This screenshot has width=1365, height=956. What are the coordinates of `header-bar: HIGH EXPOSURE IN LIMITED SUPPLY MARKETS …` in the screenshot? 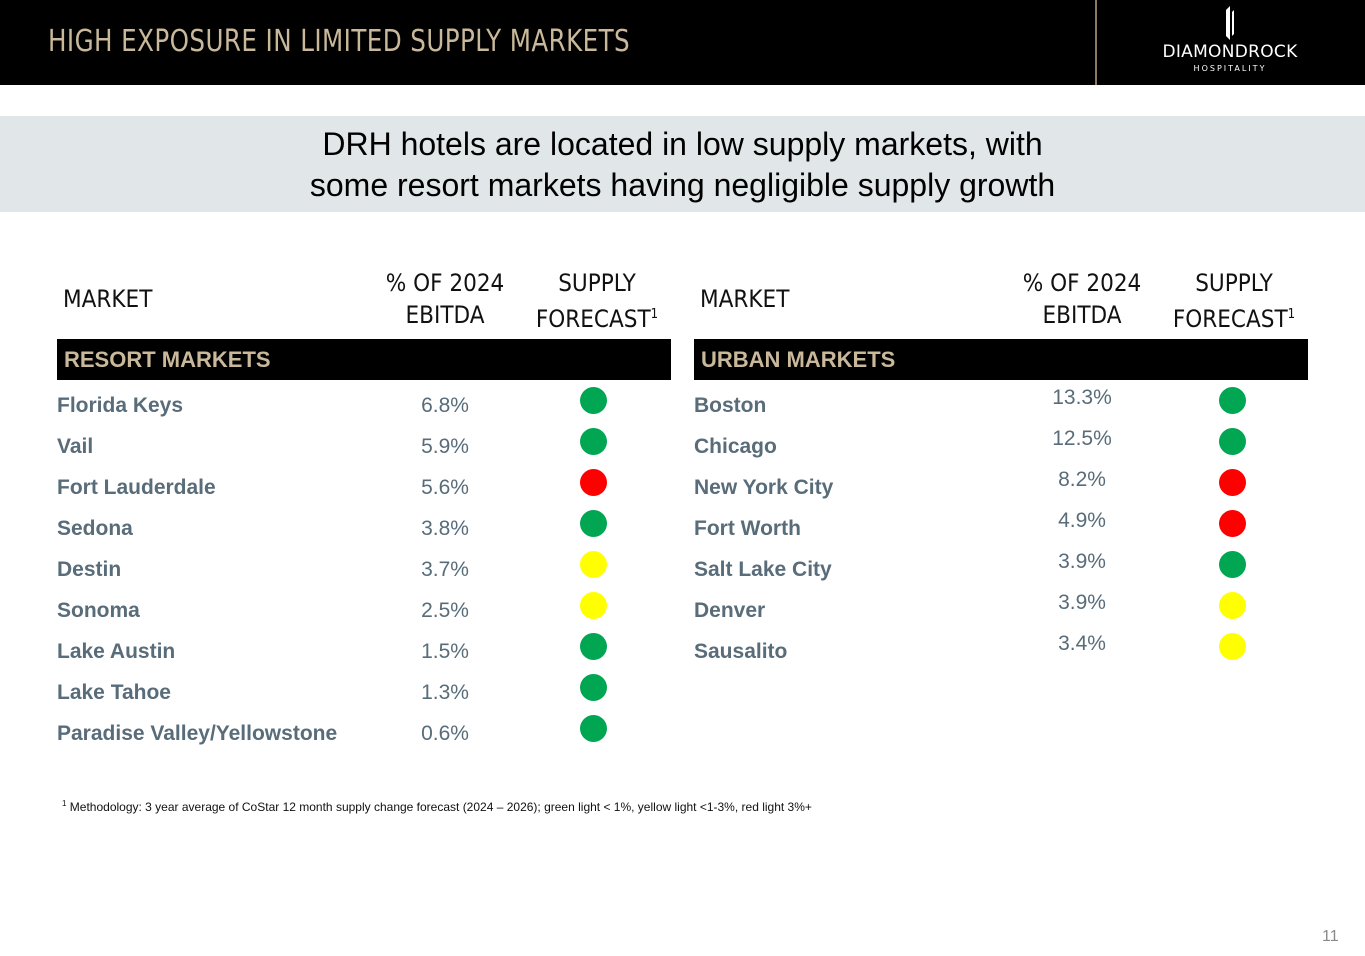 It's located at (682, 42).